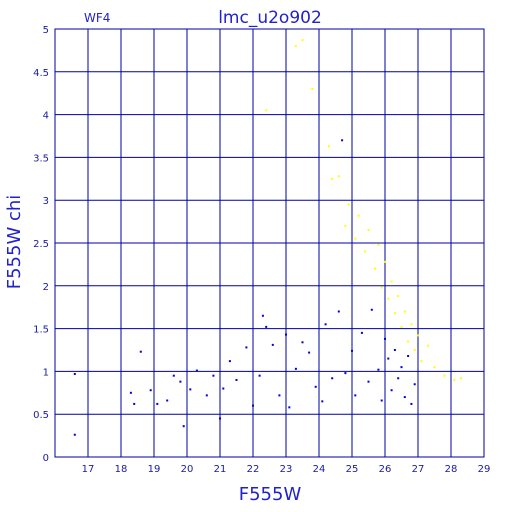 Image resolution: width=512 pixels, height=512 pixels. I want to click on x-tick-label: 19, so click(154, 469).